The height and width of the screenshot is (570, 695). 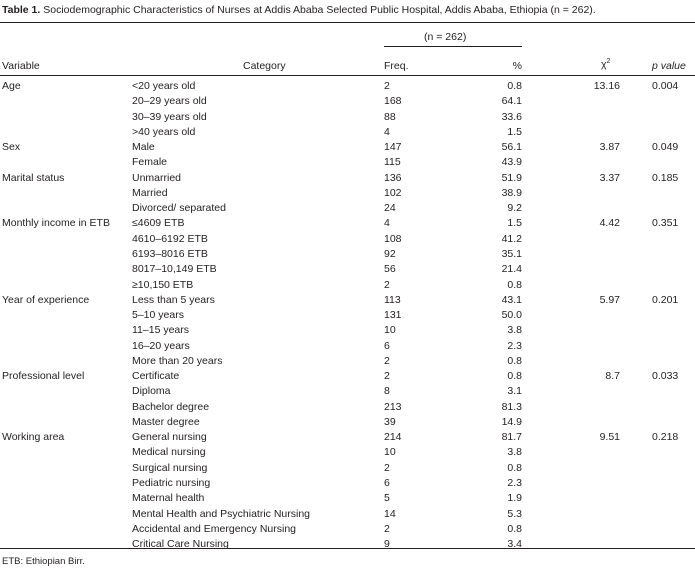 What do you see at coordinates (169, 101) in the screenshot?
I see `cell-category: 20–29 years old` at bounding box center [169, 101].